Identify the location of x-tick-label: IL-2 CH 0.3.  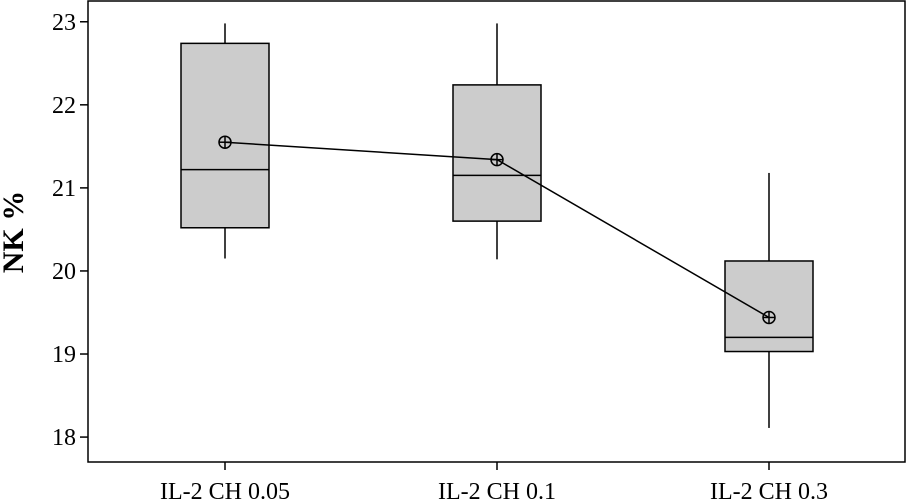
(769, 491).